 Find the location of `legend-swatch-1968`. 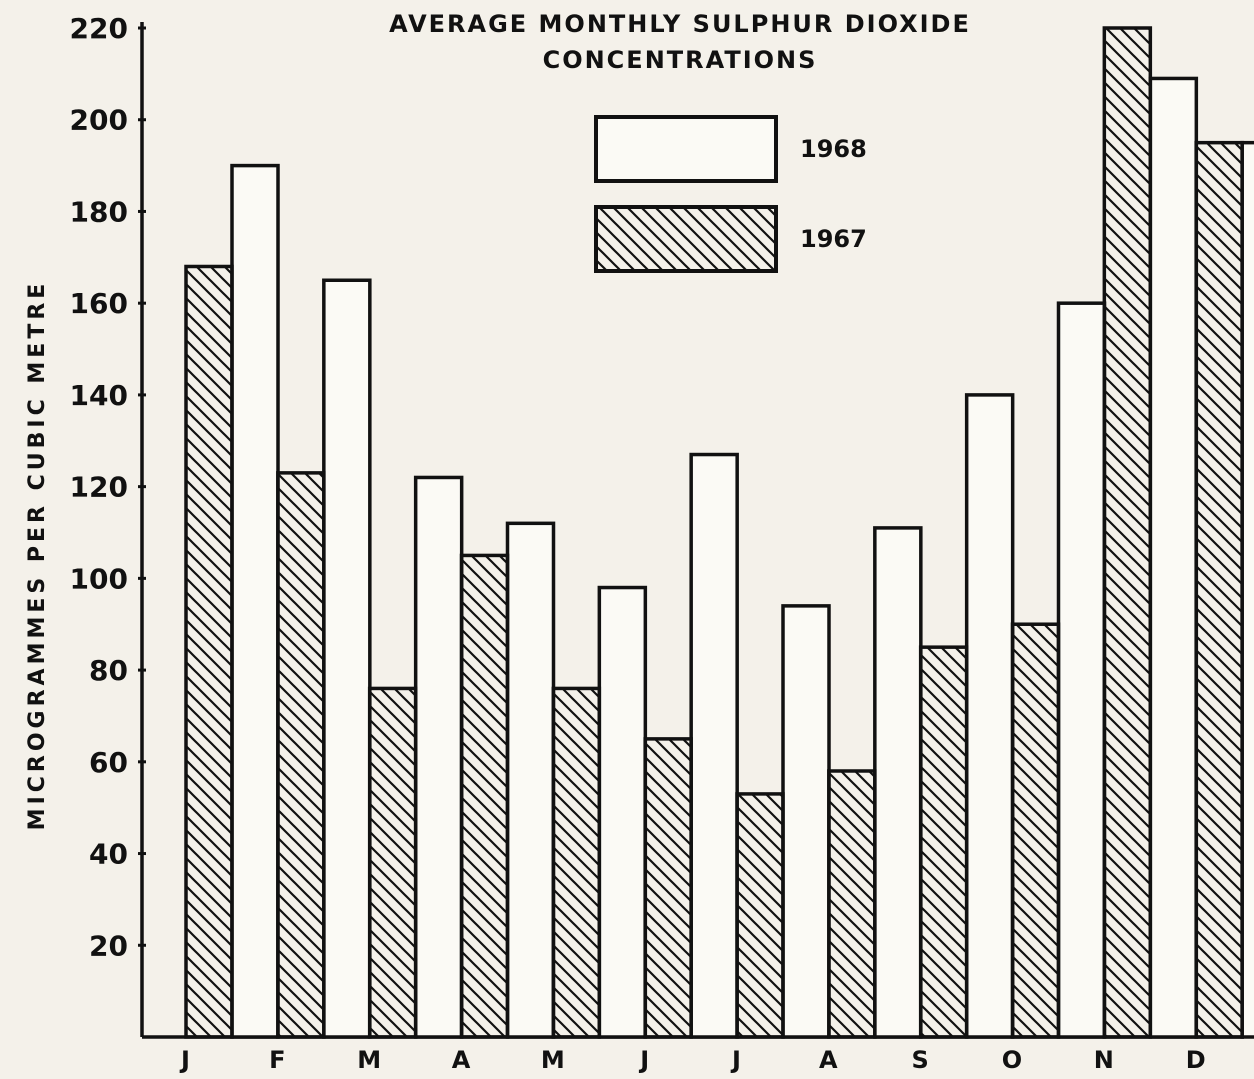

legend-swatch-1968 is located at coordinates (686, 149).